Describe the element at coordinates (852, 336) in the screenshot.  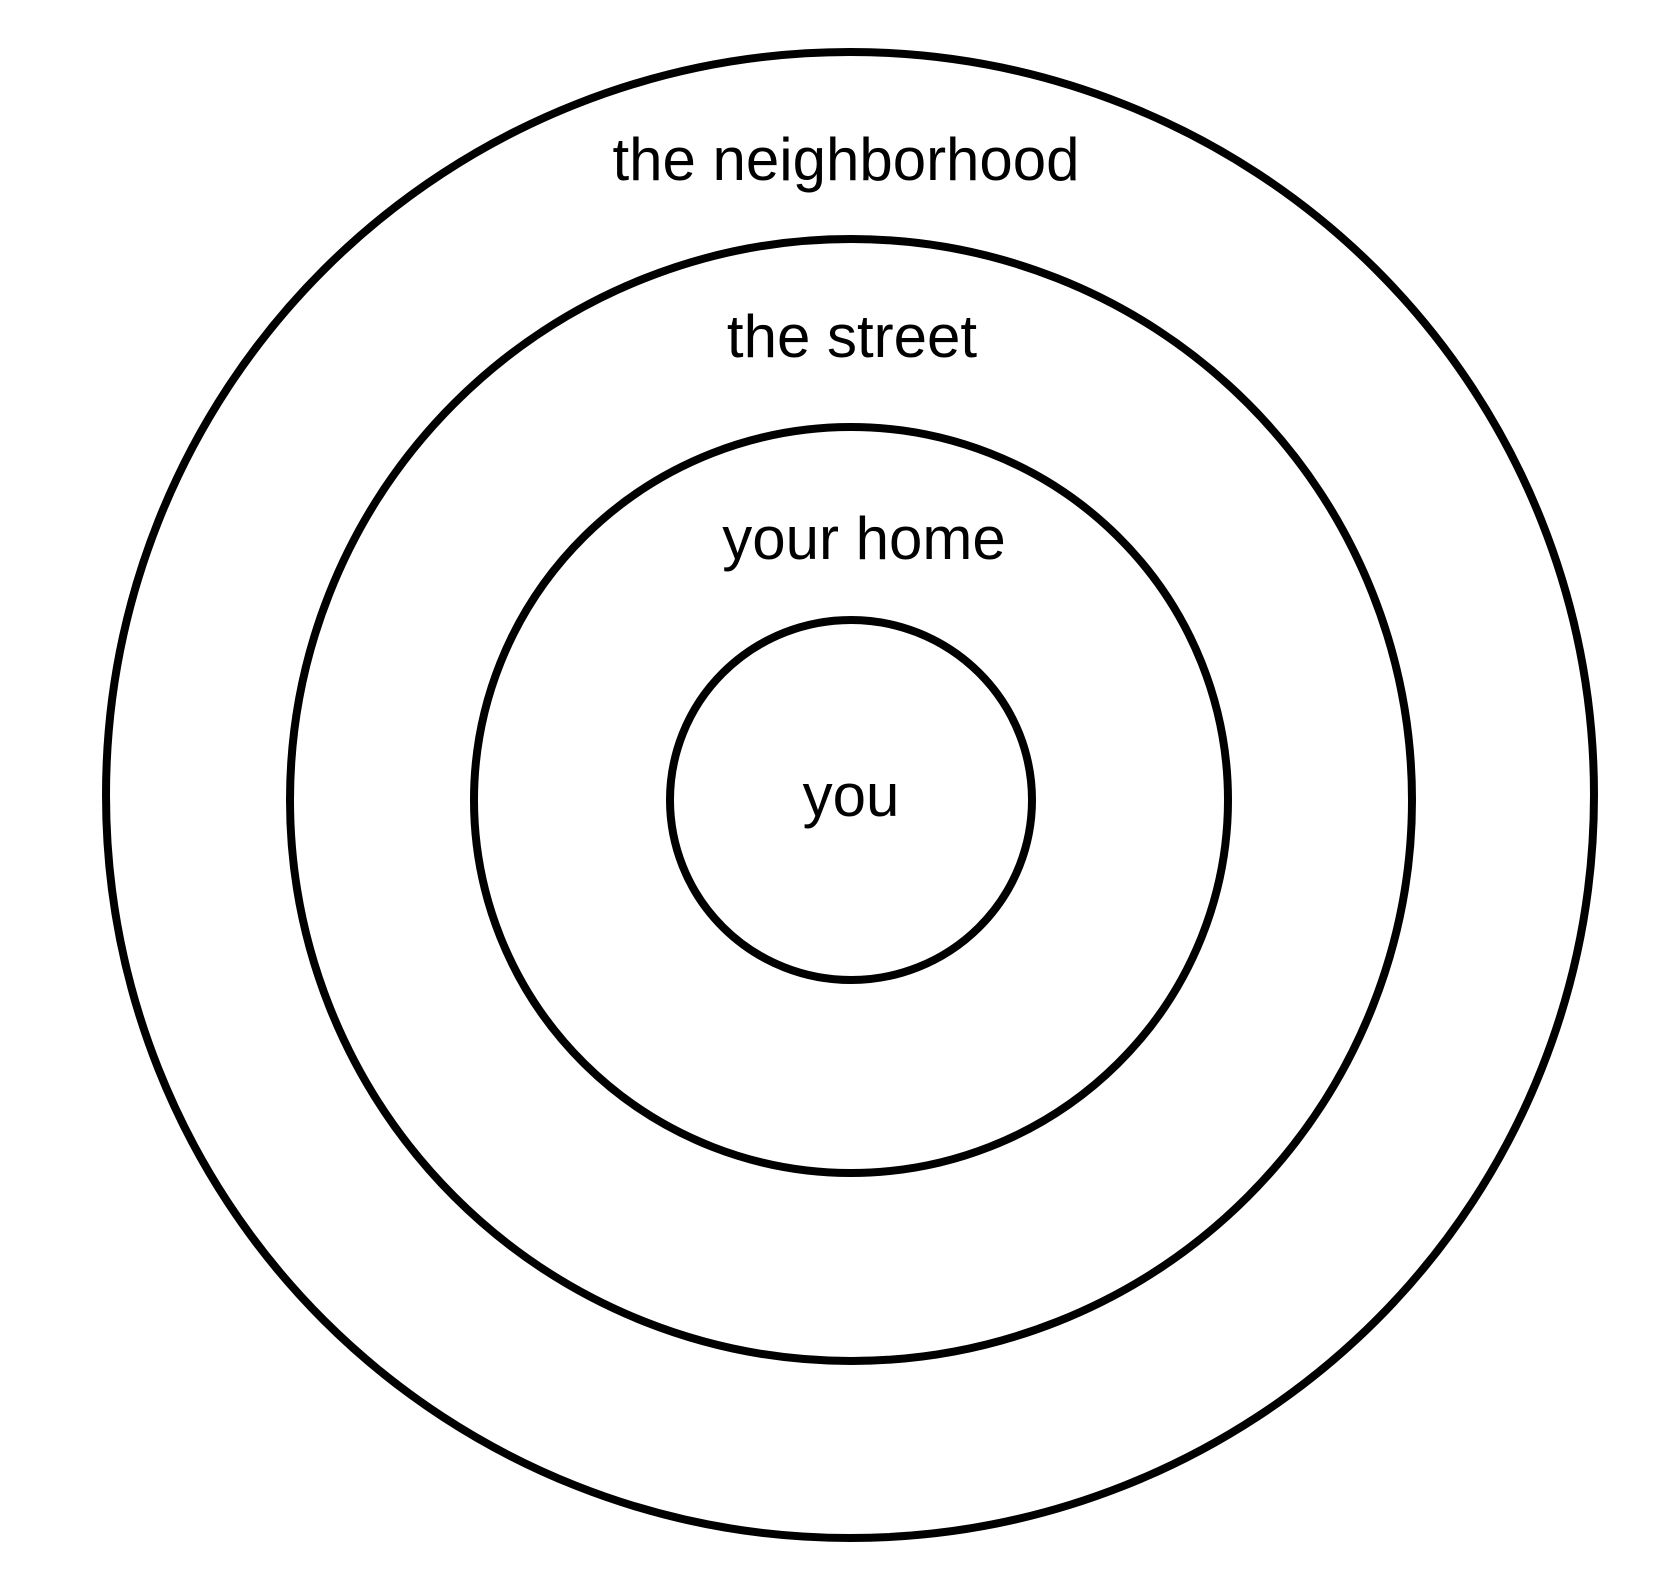
I see `label-street: the street` at that location.